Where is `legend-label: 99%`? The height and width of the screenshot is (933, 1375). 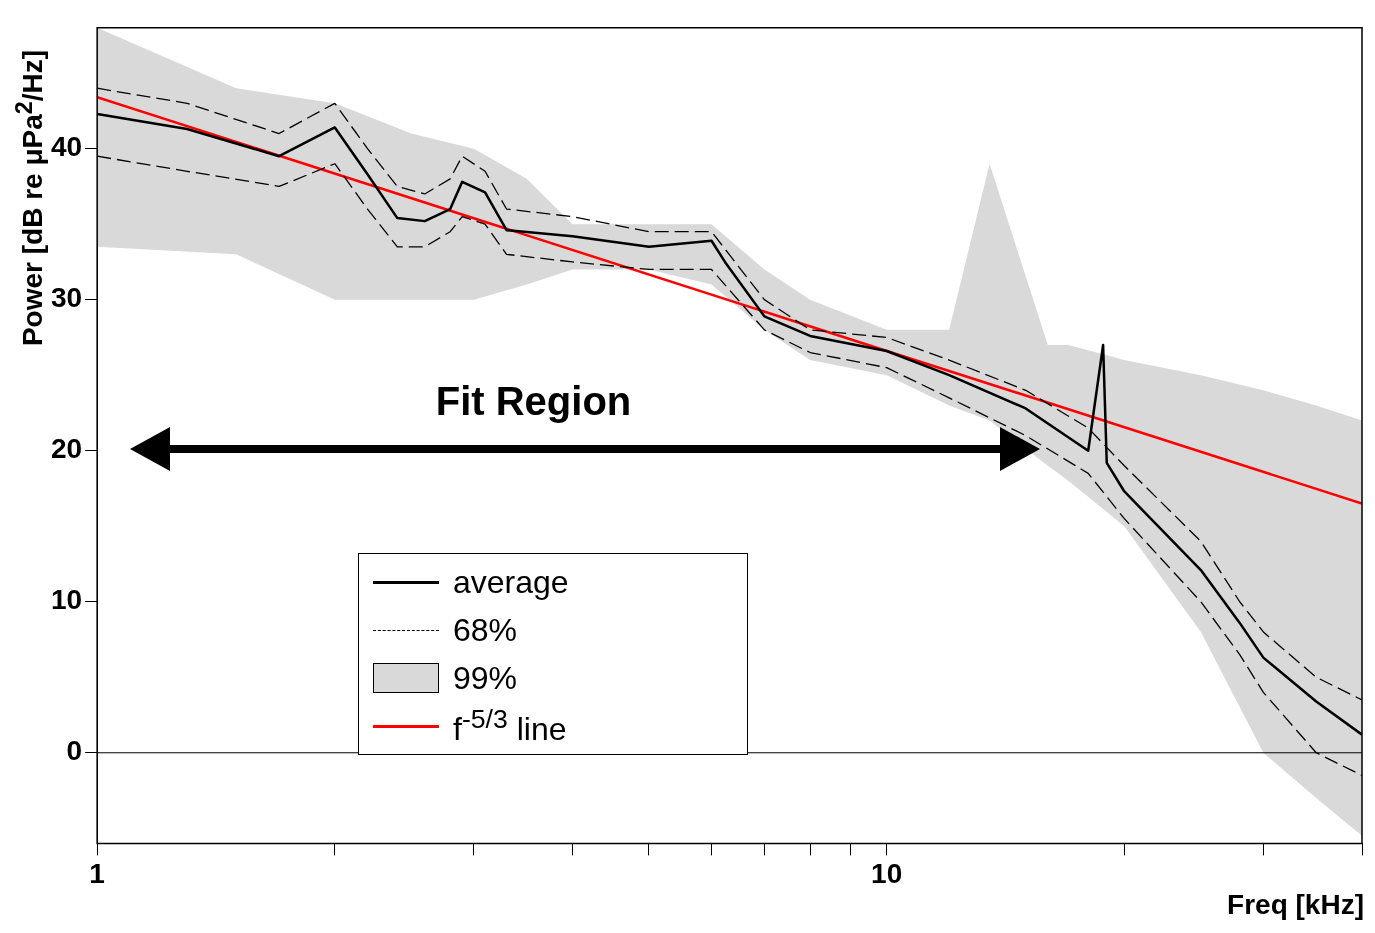
legend-label: 99% is located at coordinates (485, 678).